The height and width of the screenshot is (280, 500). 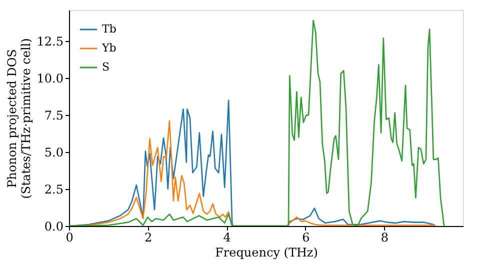 What do you see at coordinates (384, 237) in the screenshot?
I see `x-tick-label: 8` at bounding box center [384, 237].